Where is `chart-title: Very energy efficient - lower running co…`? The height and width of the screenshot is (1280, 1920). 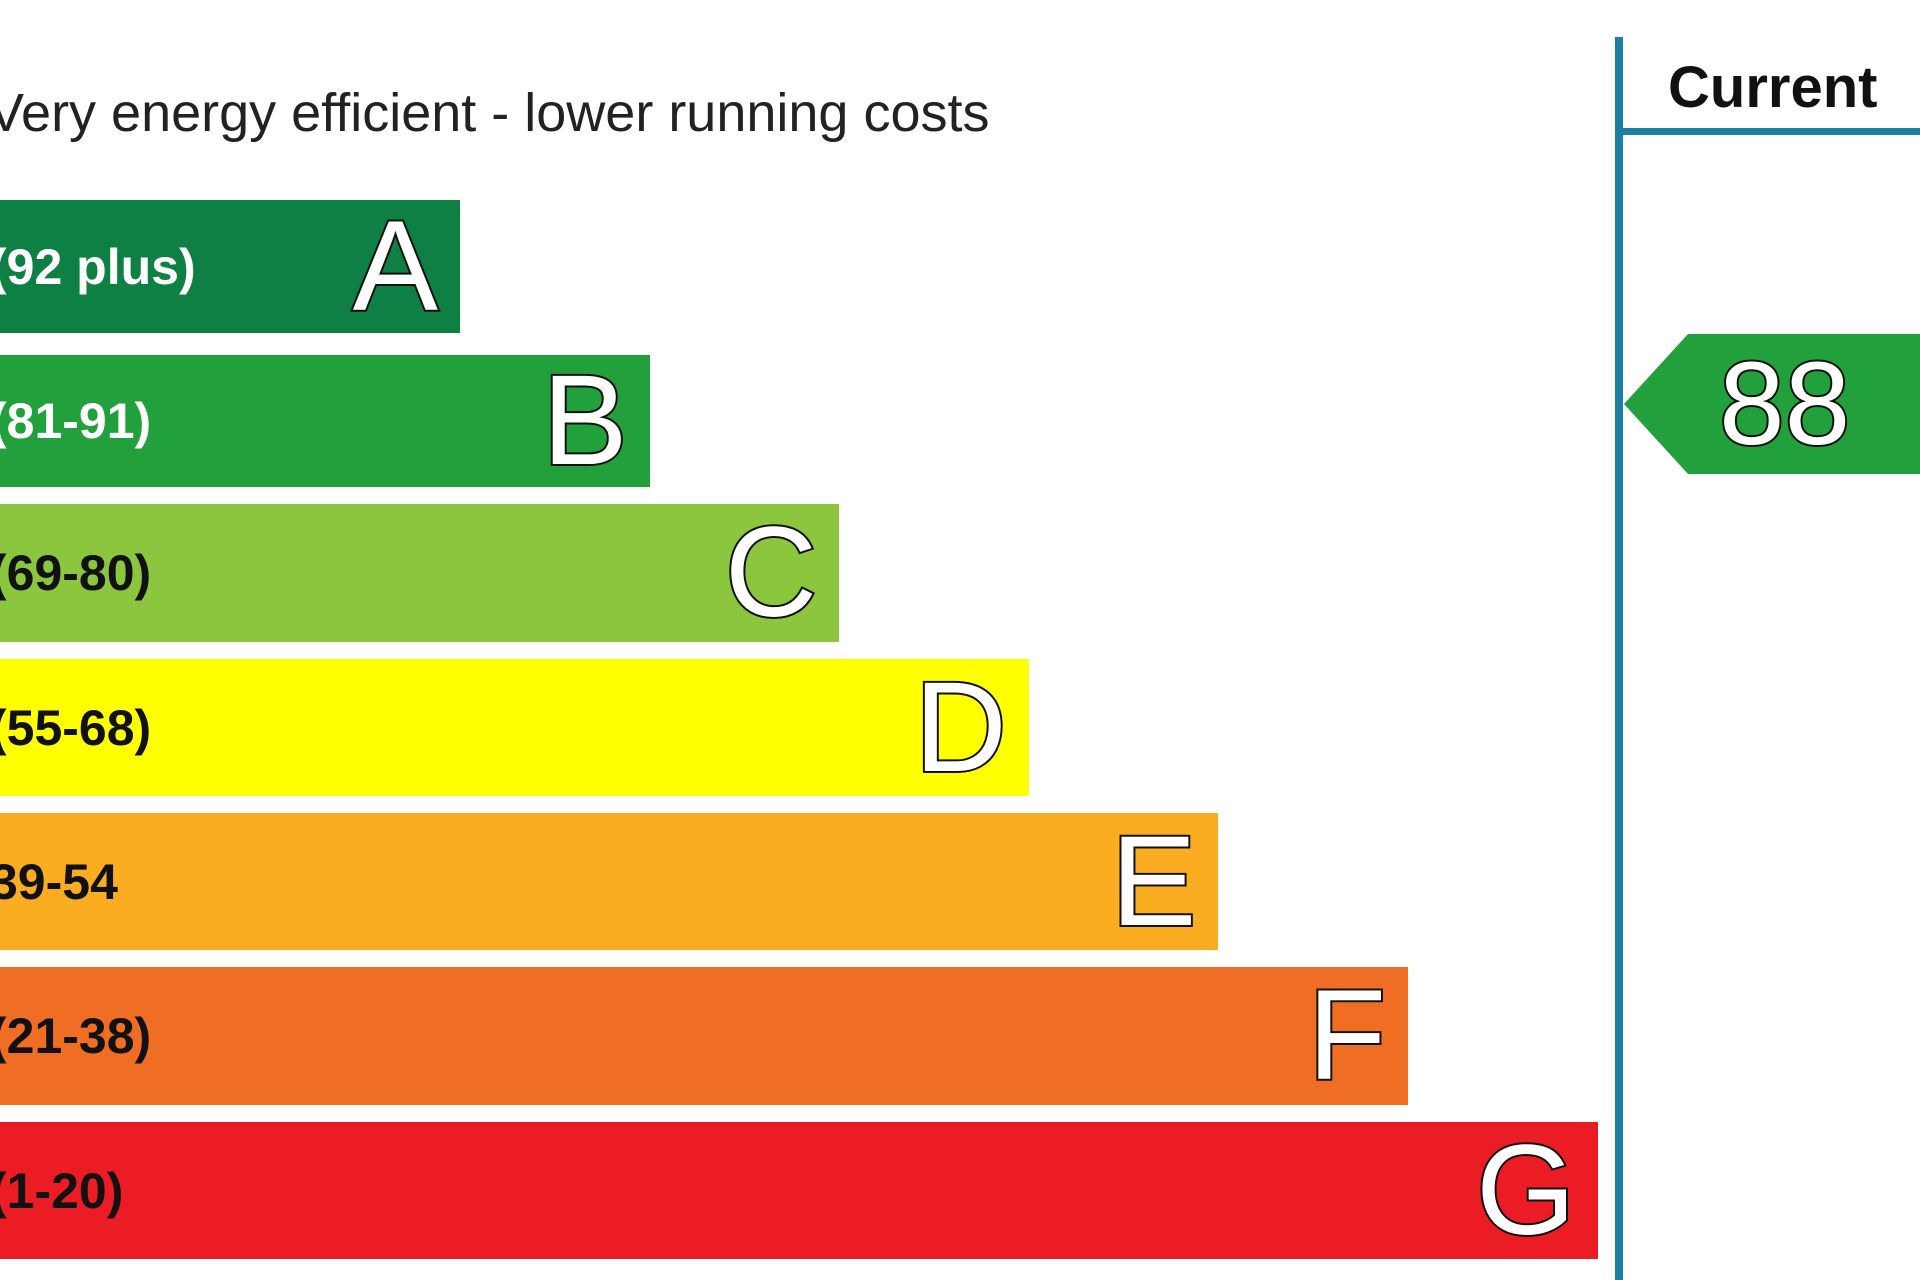 chart-title: Very energy efficient - lower running co… is located at coordinates (495, 113).